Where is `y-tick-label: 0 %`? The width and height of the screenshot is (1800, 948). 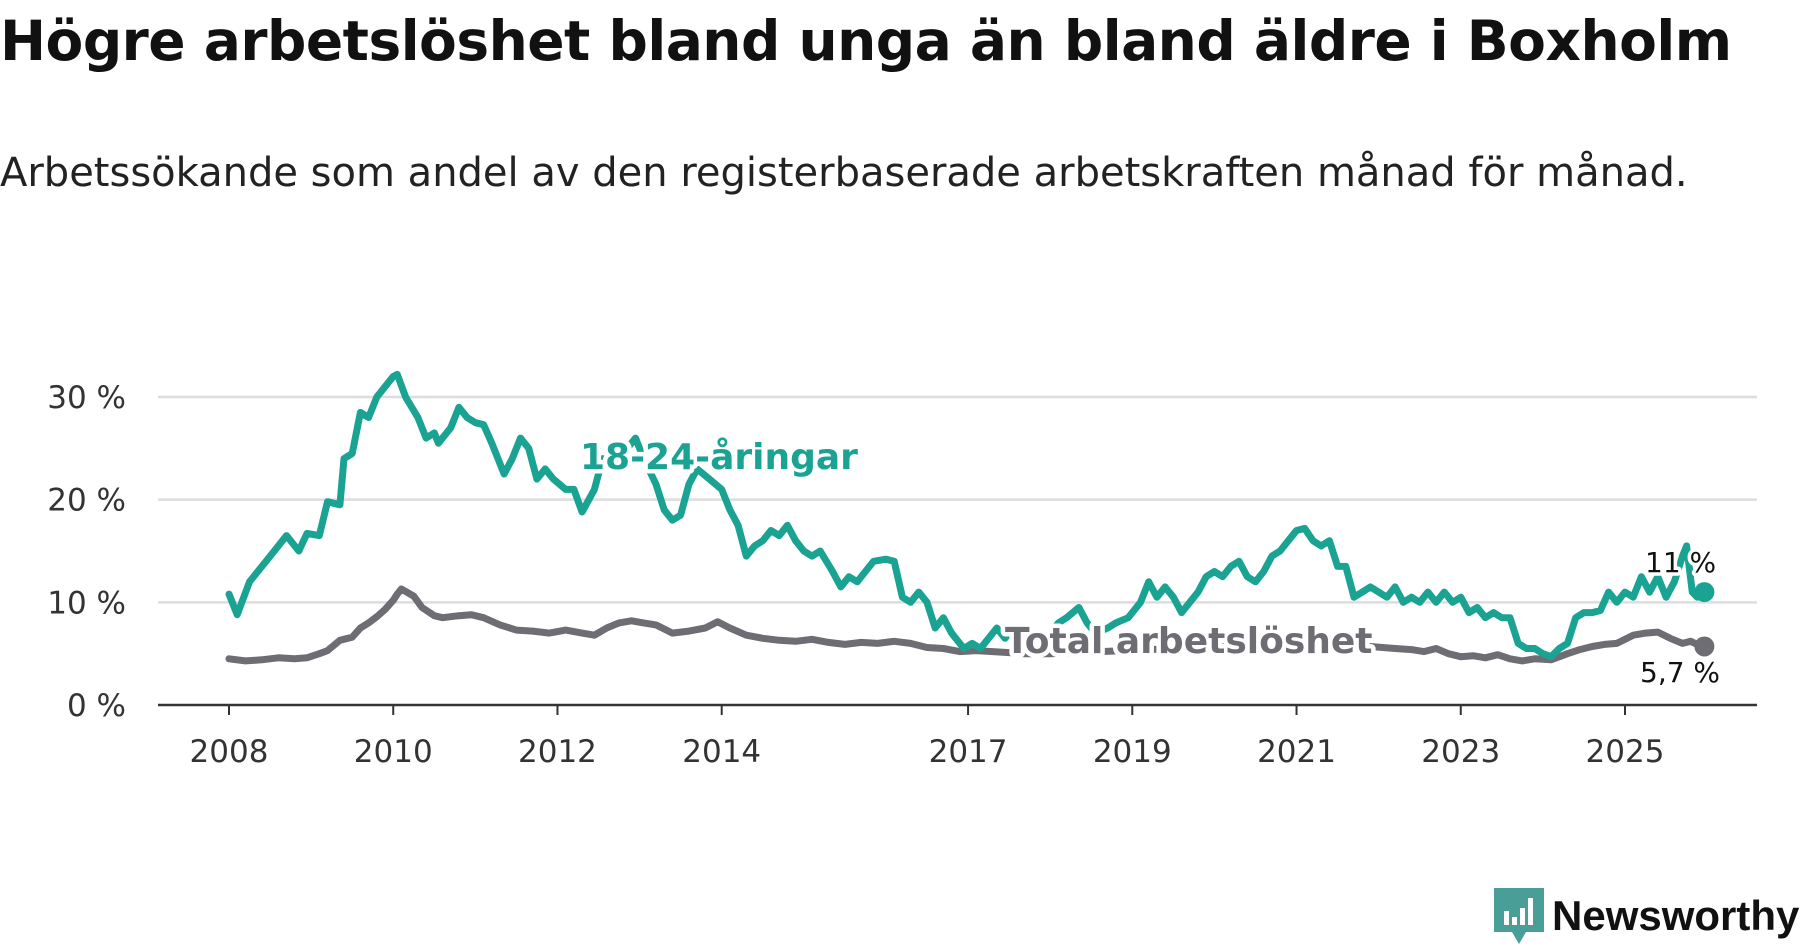 y-tick-label: 0 % is located at coordinates (96, 706).